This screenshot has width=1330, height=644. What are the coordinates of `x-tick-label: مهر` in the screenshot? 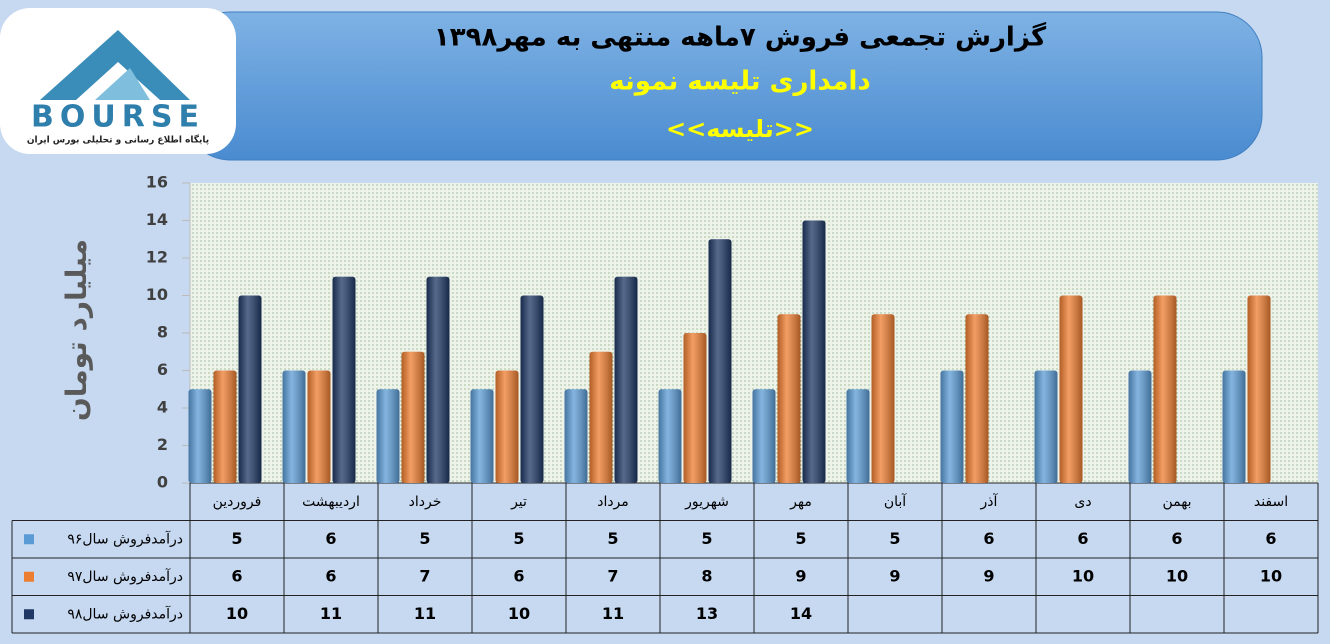 It's located at (800, 502).